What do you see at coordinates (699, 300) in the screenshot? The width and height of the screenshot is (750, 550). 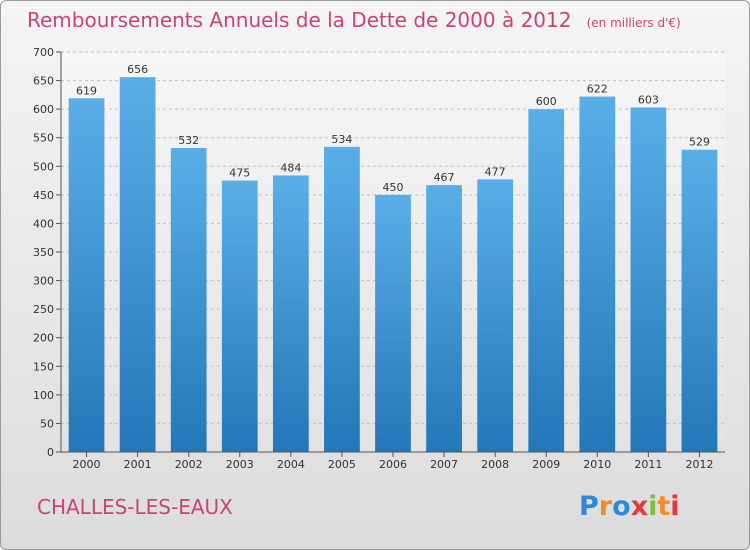 I see `bar-2012` at bounding box center [699, 300].